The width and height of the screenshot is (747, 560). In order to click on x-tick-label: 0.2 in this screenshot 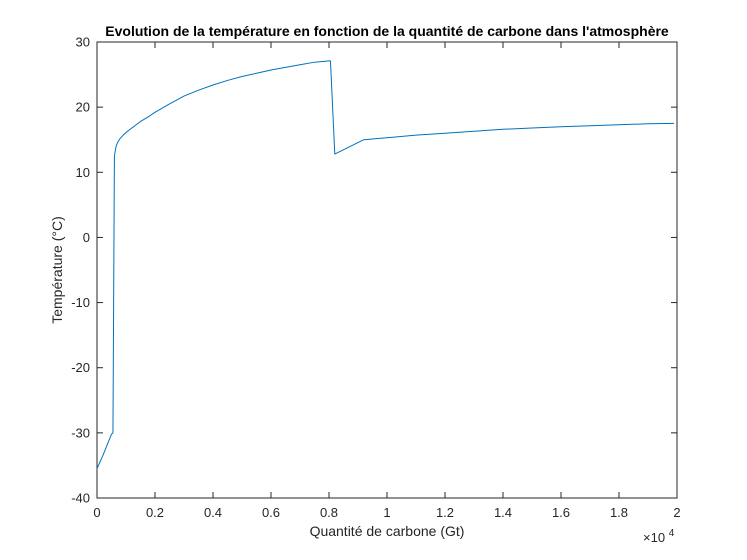, I will do `click(155, 512)`.